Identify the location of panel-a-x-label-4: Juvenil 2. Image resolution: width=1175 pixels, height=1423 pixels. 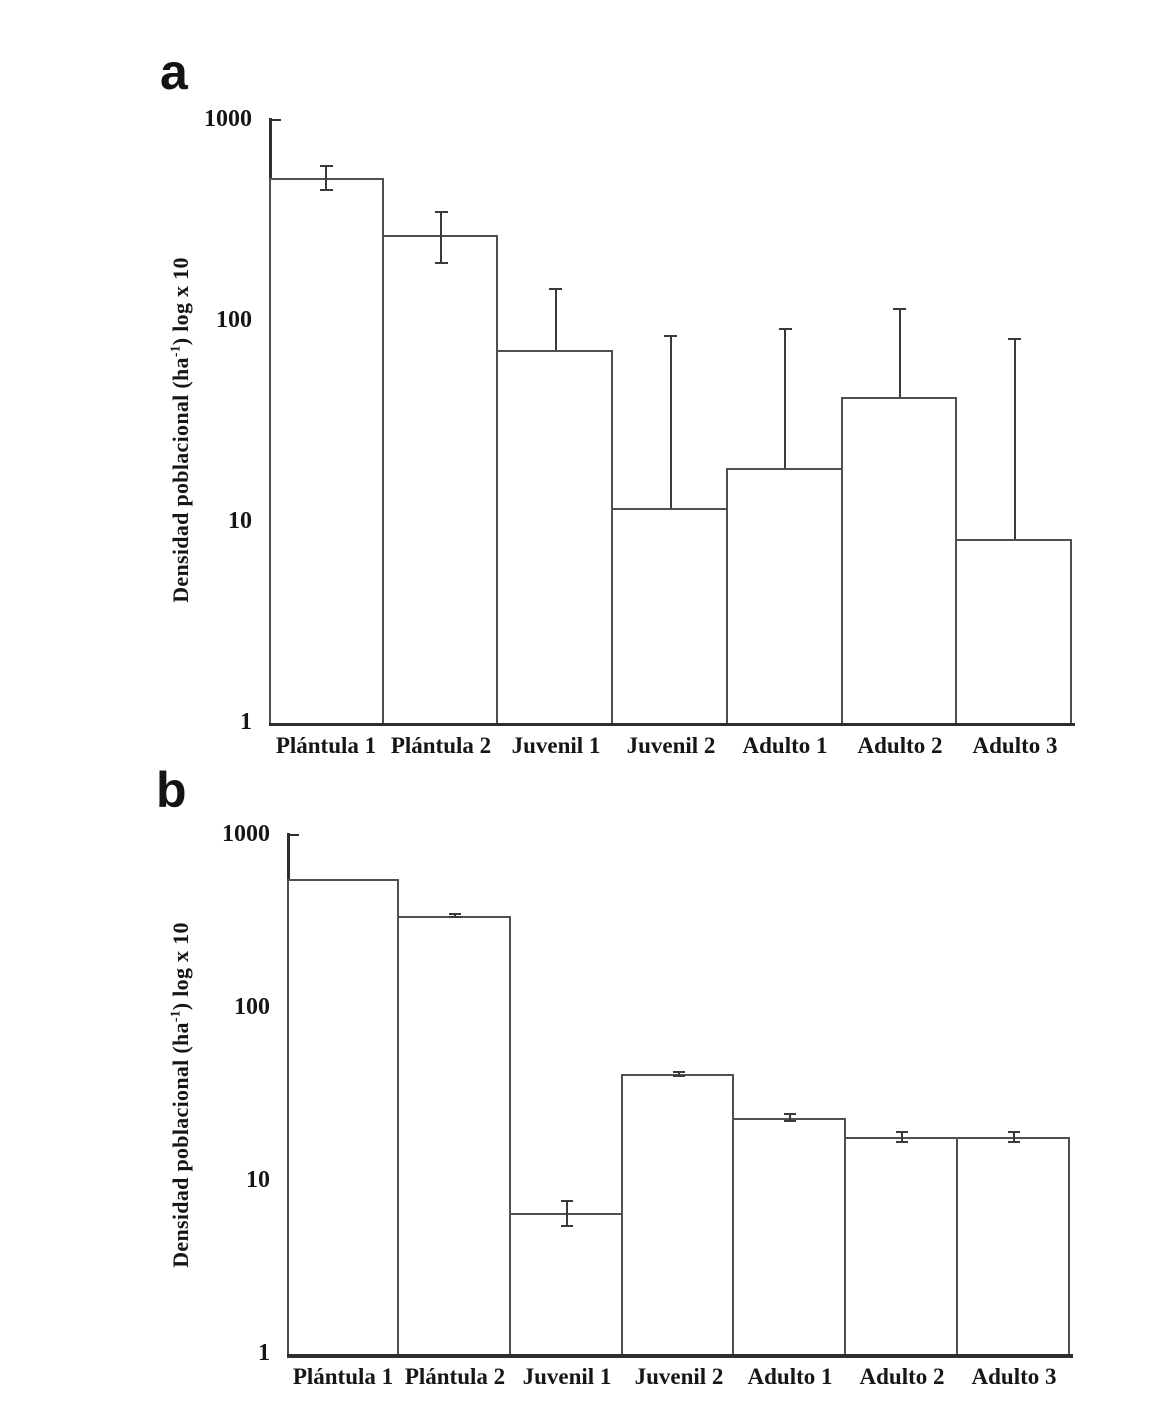
(671, 745).